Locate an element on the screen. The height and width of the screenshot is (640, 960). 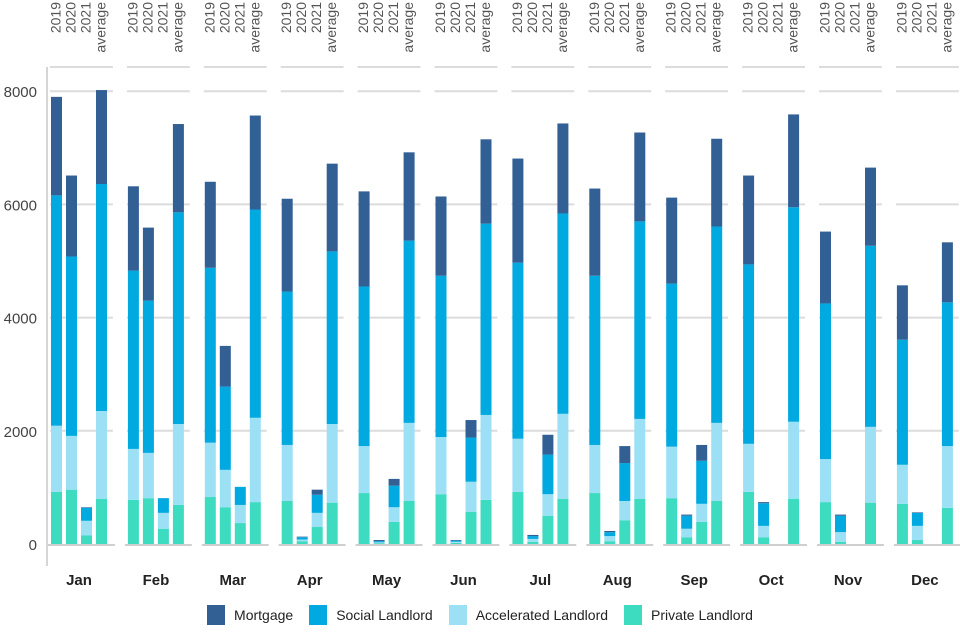
month-label: Jun is located at coordinates (463, 580).